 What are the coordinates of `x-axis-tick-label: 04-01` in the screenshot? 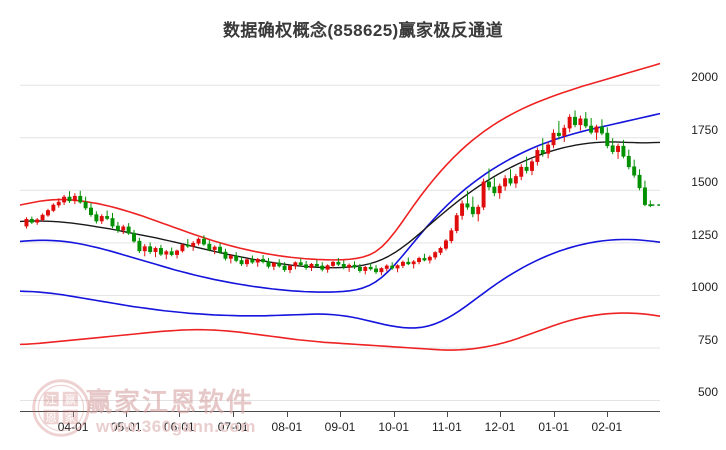 It's located at (73, 427).